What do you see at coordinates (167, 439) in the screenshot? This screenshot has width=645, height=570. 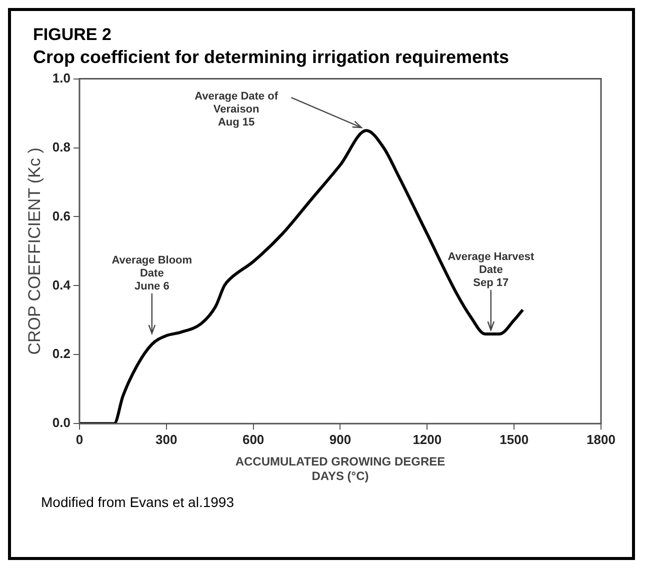 I see `x-tick-label: 300` at bounding box center [167, 439].